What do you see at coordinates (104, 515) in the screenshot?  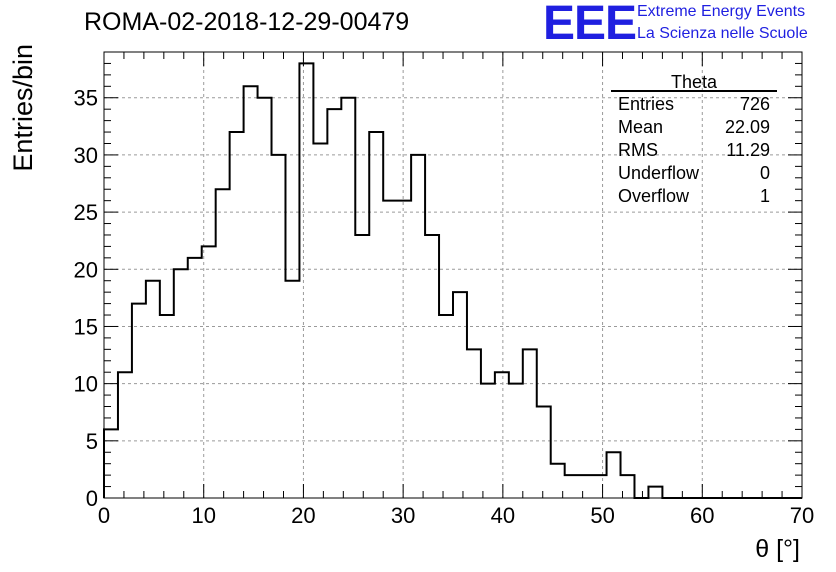 I see `x-tick-label: 0` at bounding box center [104, 515].